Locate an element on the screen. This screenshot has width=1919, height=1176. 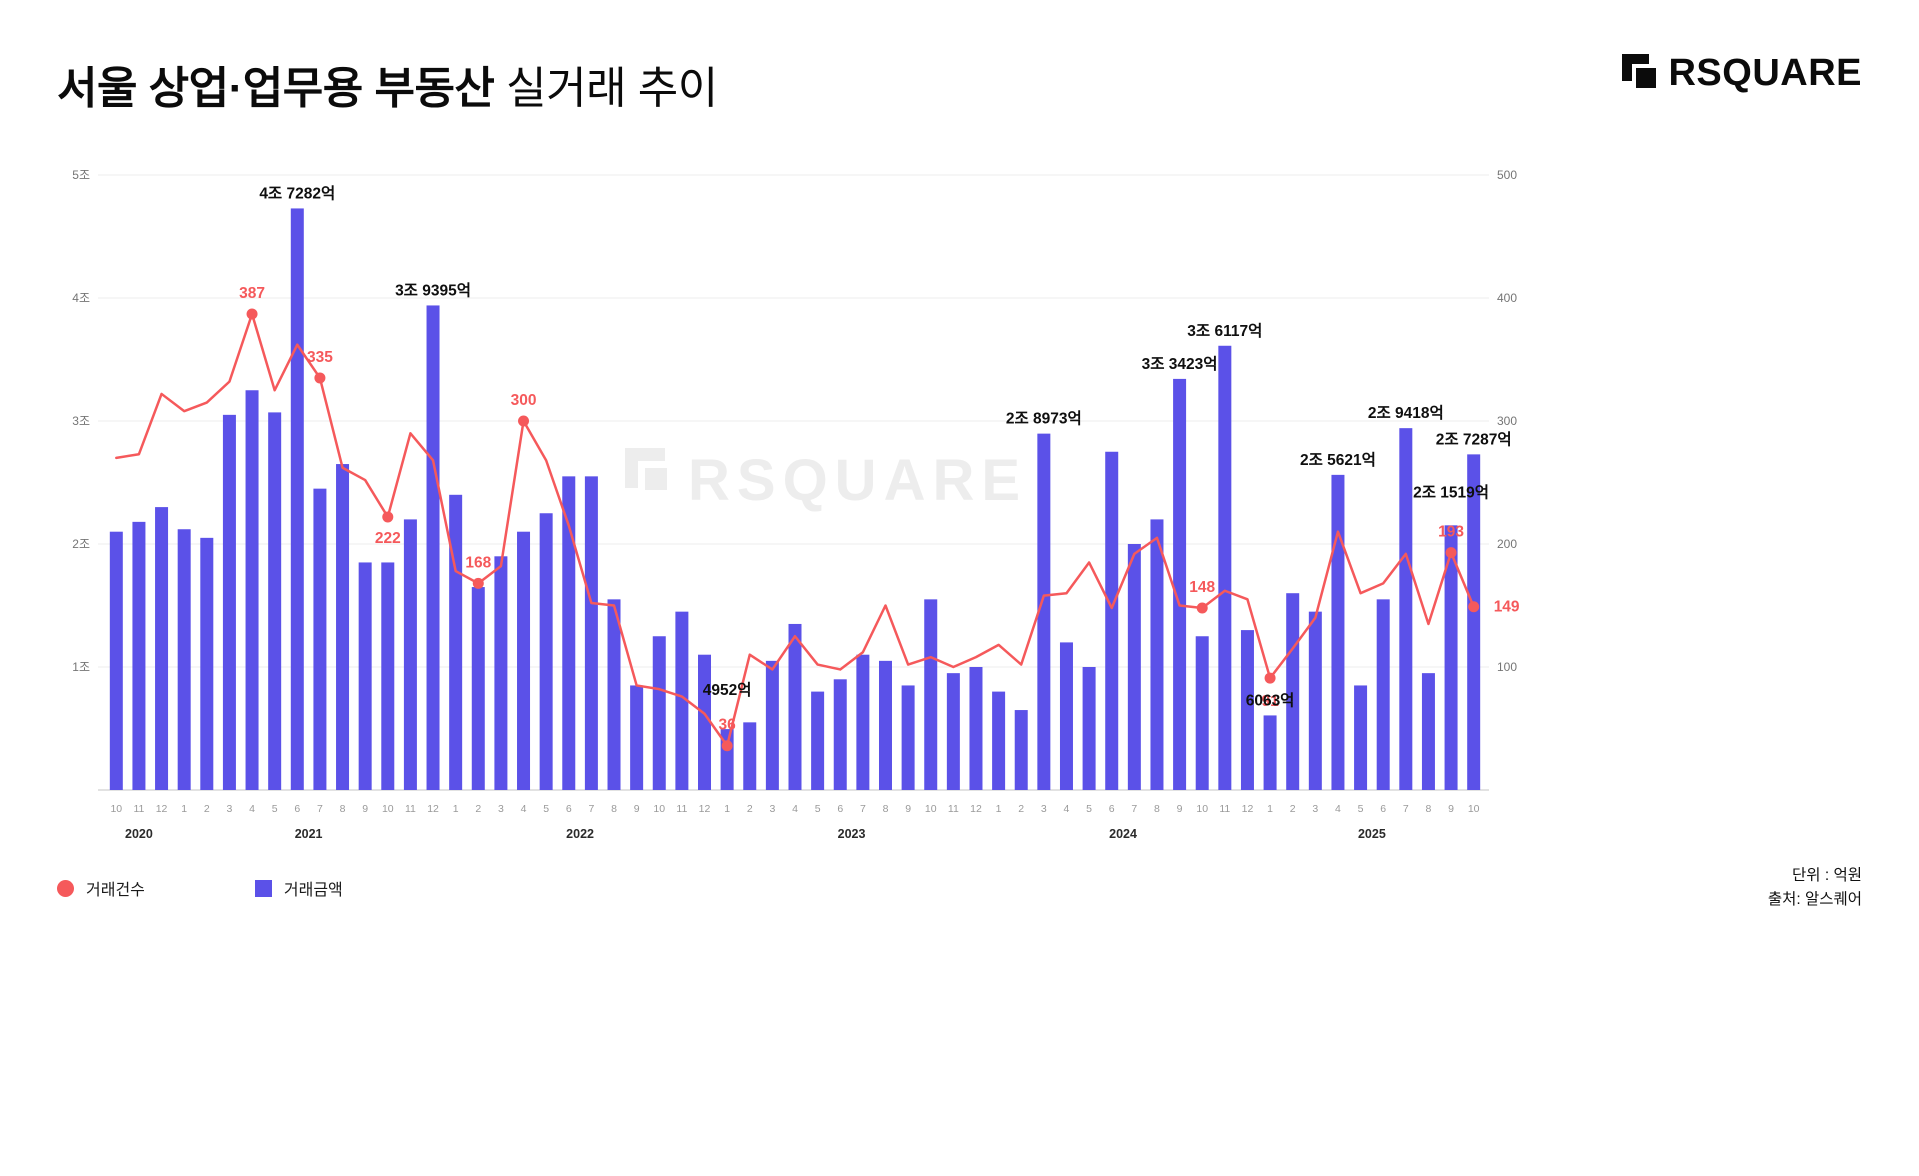
legend-label-count: 거래건수 is located at coordinates (115, 890).